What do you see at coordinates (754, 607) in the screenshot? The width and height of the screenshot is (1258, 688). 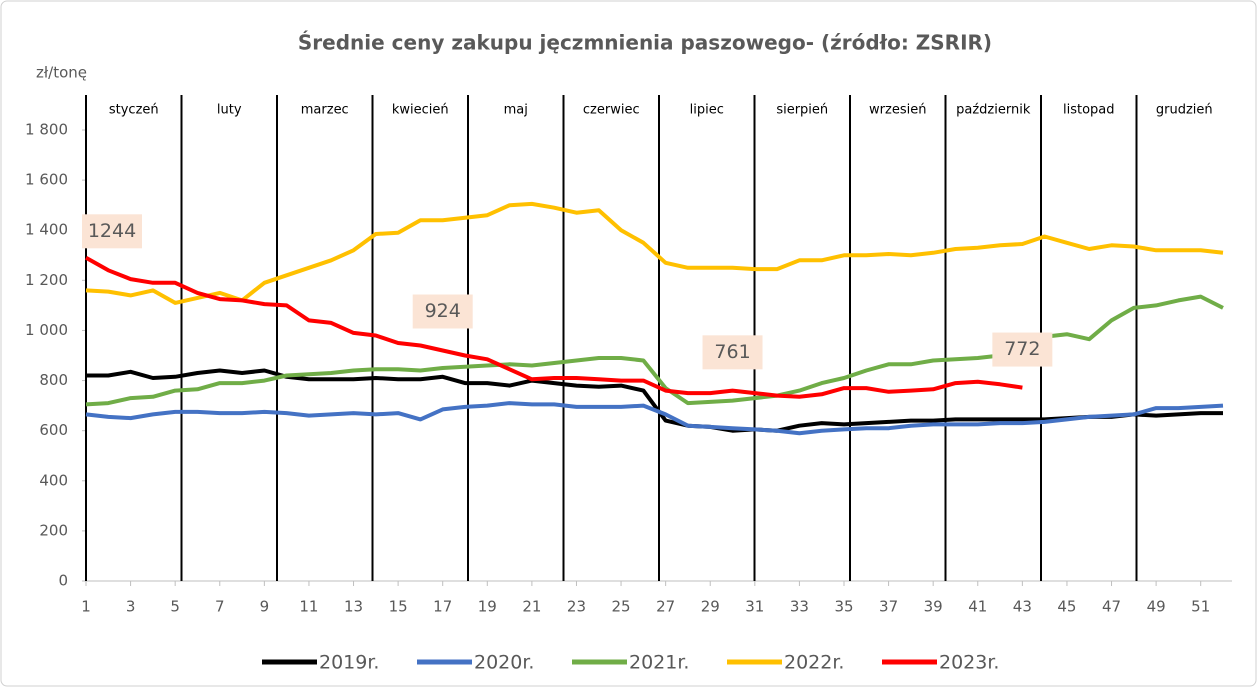 I see `x-tick-label: 31` at bounding box center [754, 607].